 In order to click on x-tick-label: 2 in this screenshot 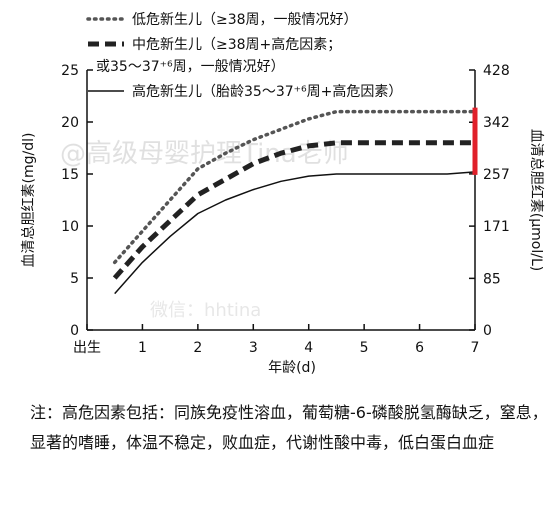, I will do `click(197, 348)`.